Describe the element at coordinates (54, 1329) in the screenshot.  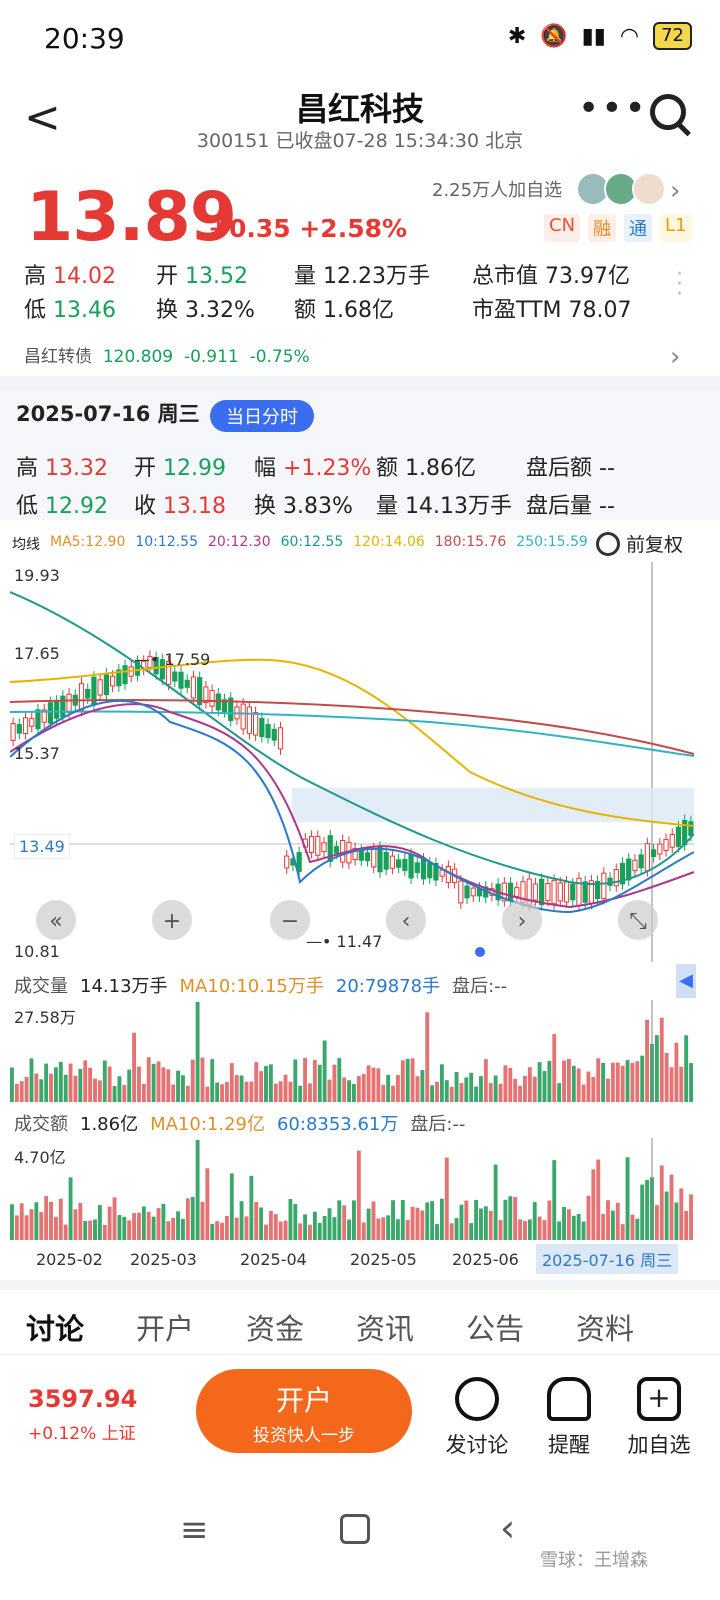
I see `tab-discussion: 讨论` at that location.